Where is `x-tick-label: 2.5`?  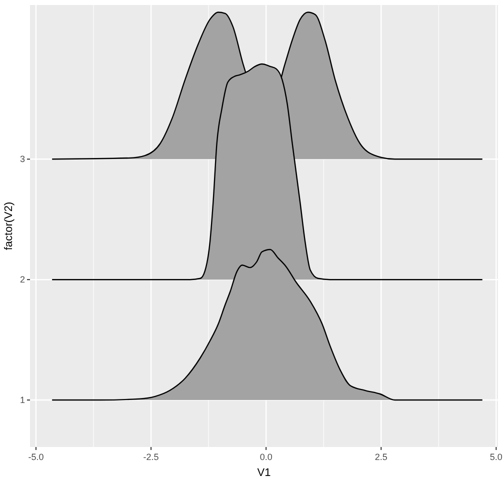 x-tick-label: 2.5 is located at coordinates (381, 457).